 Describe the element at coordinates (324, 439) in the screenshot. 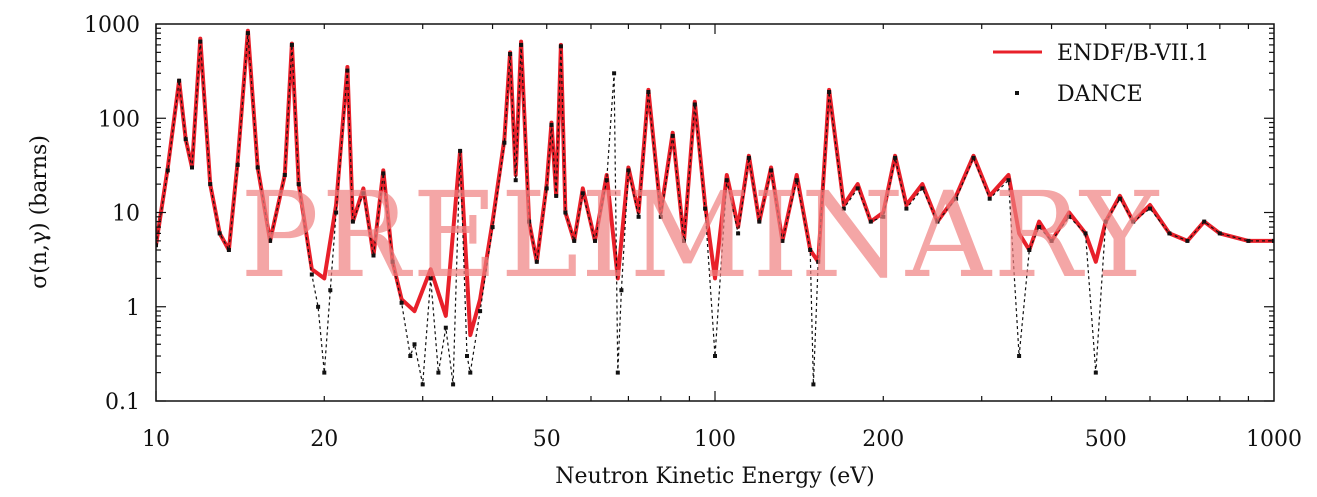

I see `x-tick-label: 20` at that location.